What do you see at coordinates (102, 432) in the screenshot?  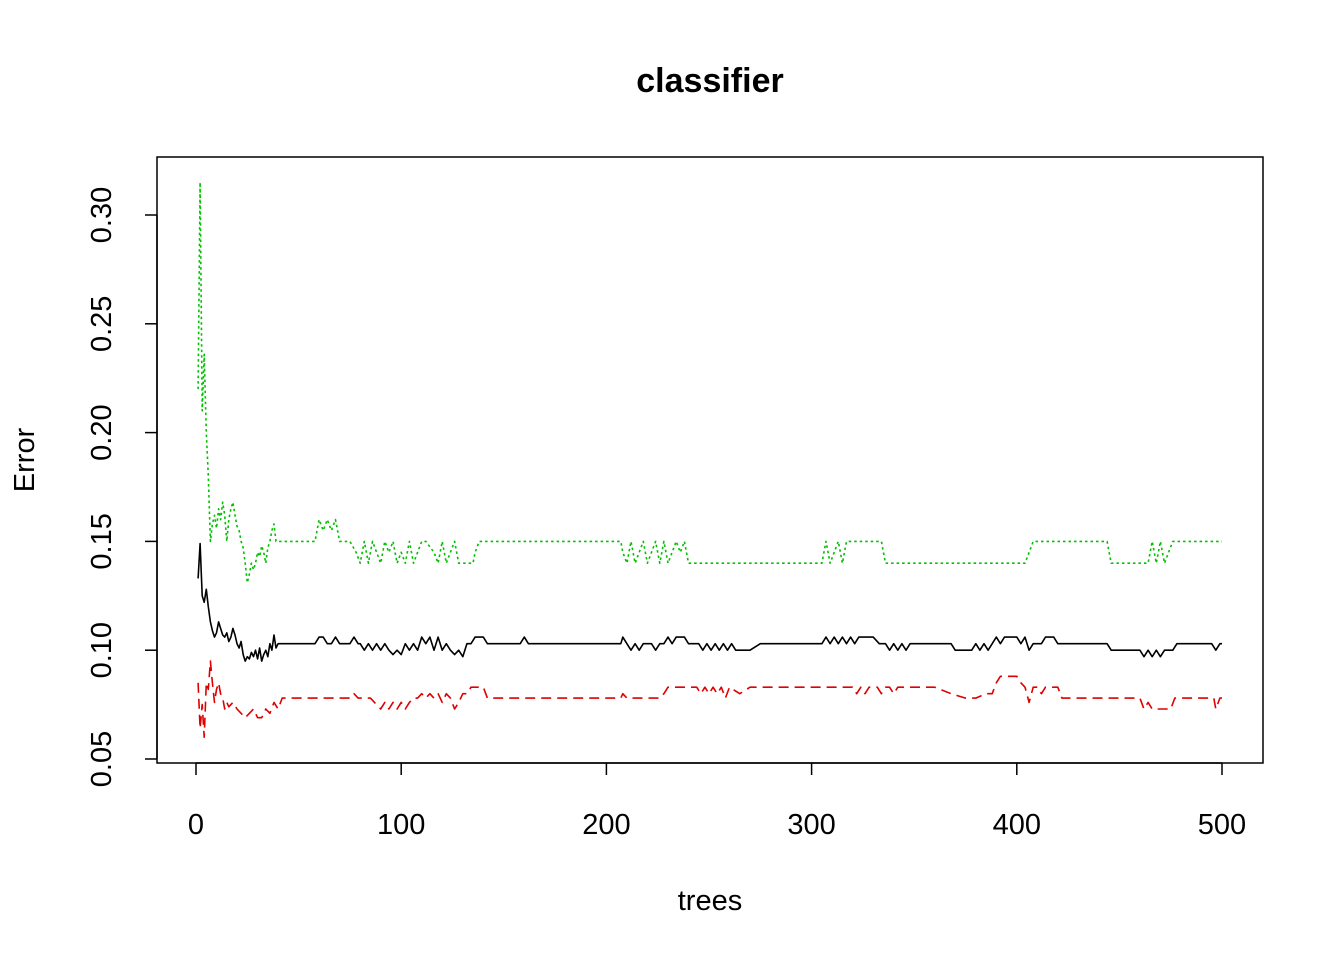 I see `y-tick-label: 0.20` at bounding box center [102, 432].